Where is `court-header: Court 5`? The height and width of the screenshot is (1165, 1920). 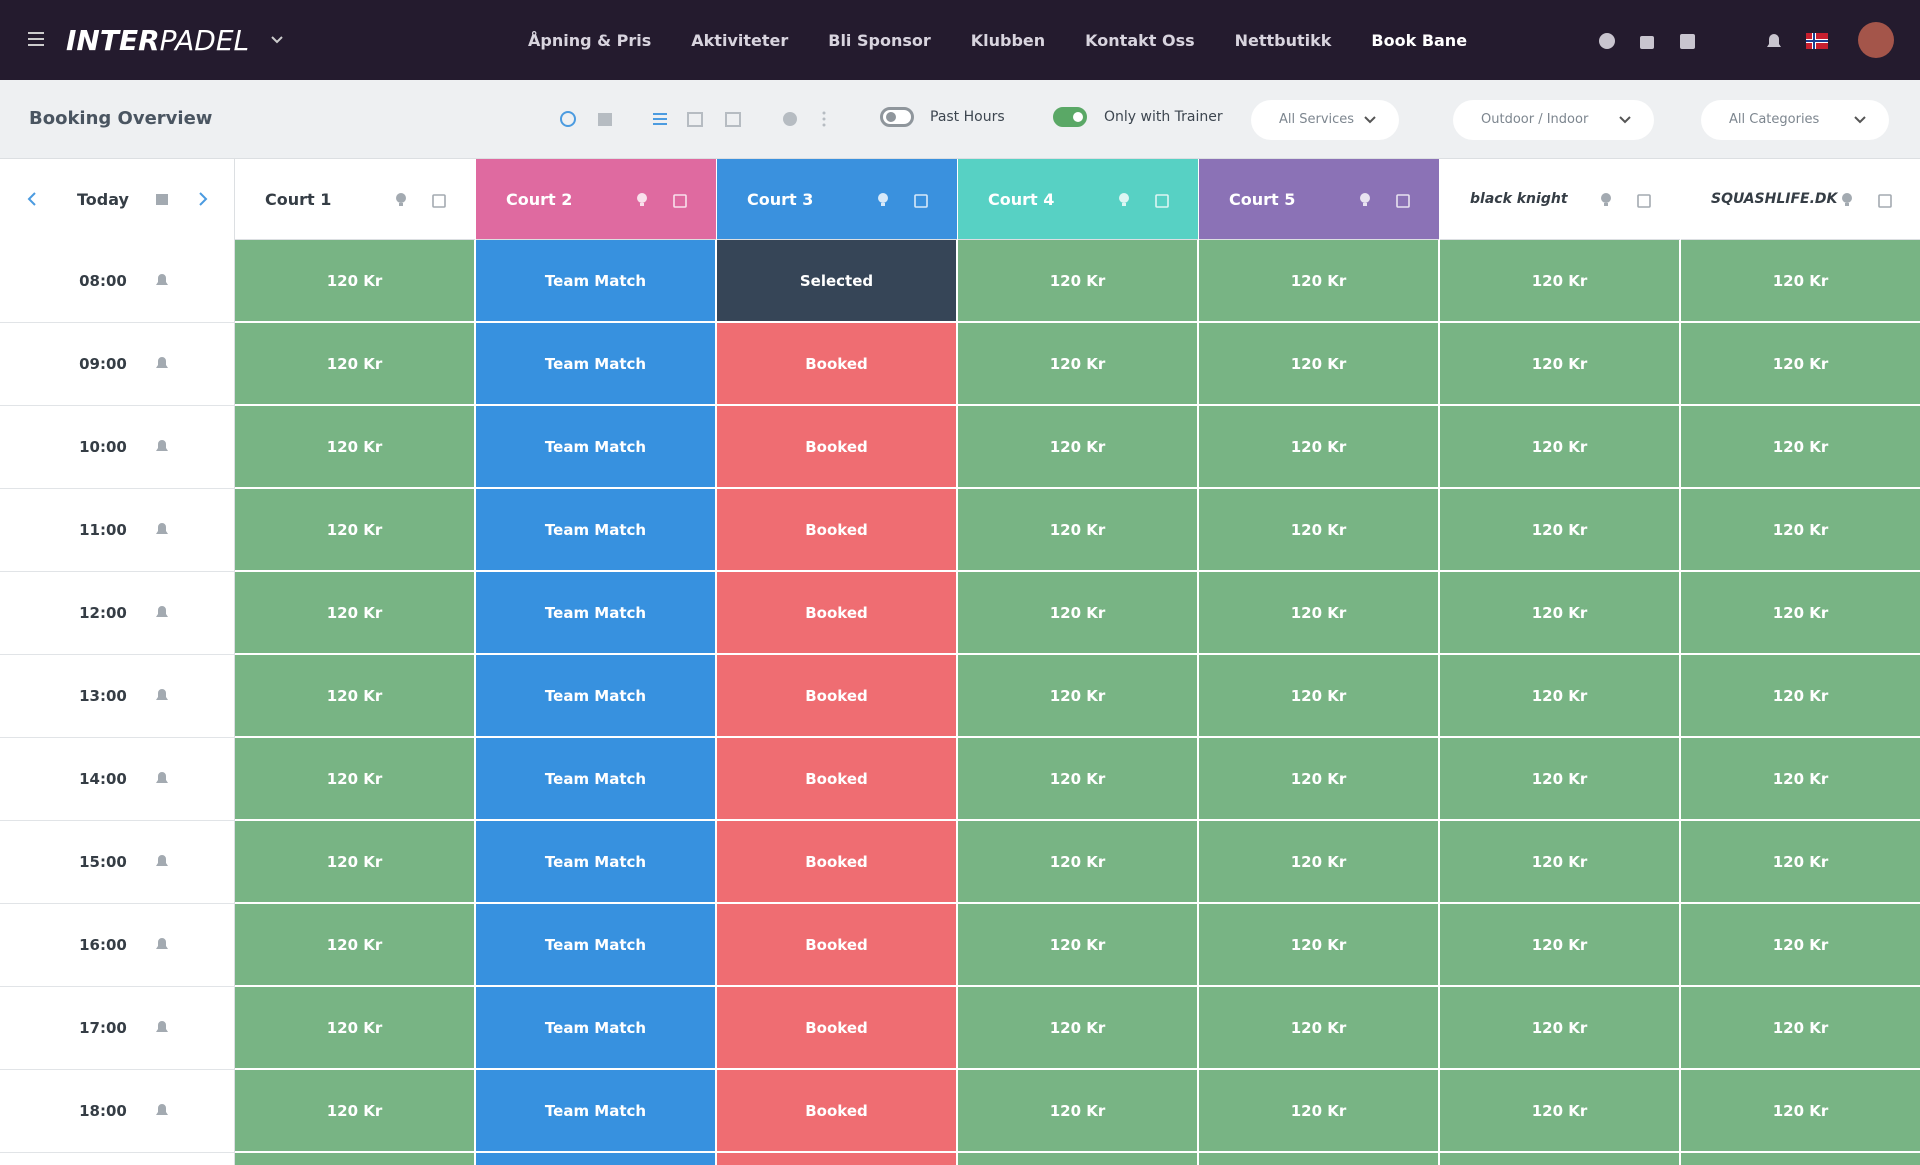 court-header: Court 5 is located at coordinates (1319, 199).